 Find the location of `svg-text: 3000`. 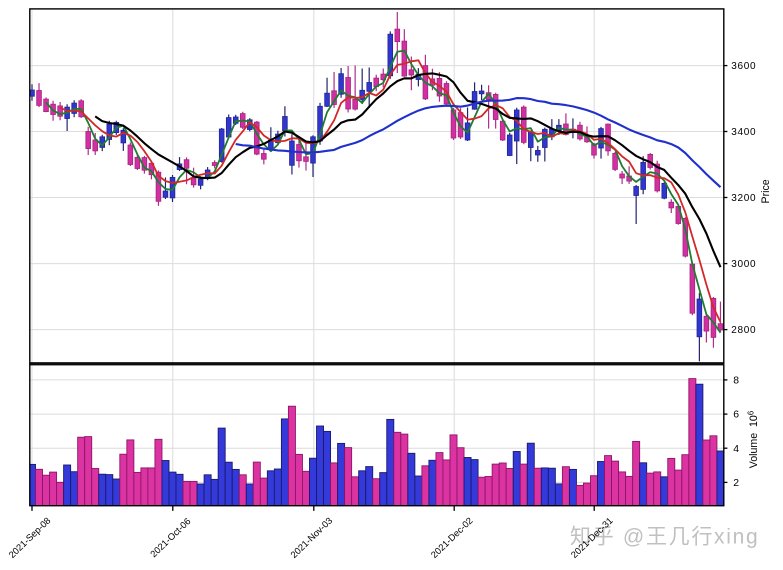

svg-text: 3000 is located at coordinates (743, 264).